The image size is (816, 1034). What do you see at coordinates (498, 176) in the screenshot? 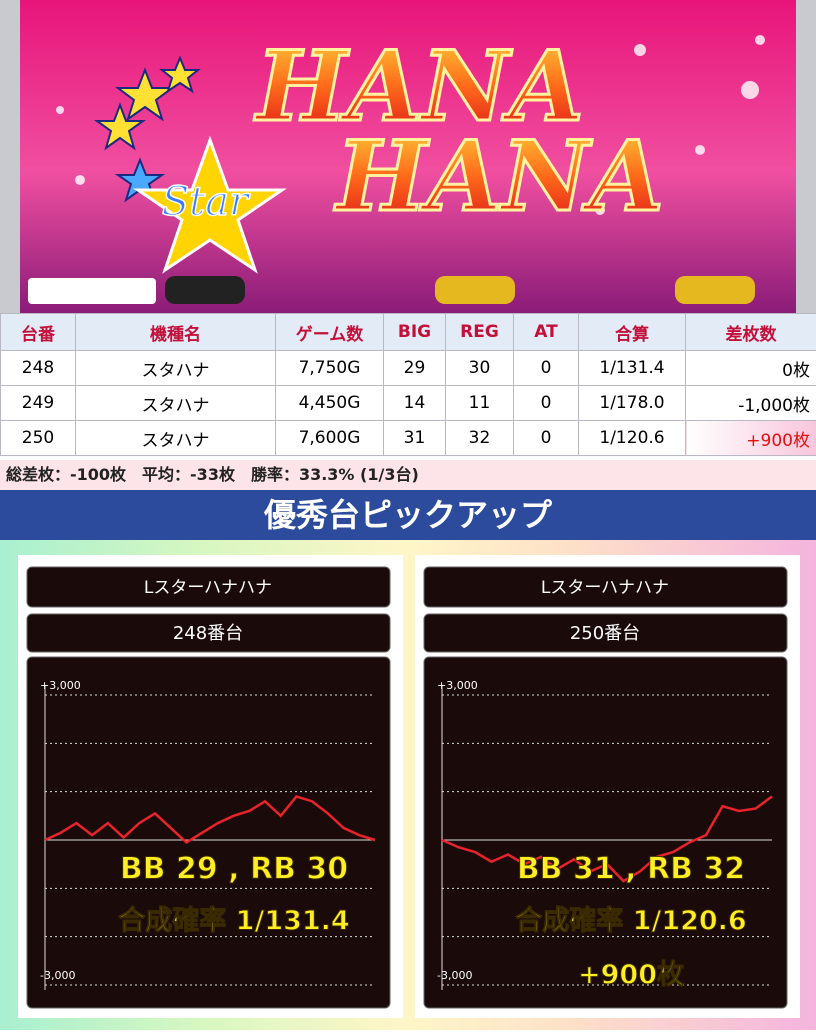
I see `banner-title: HANA` at bounding box center [498, 176].